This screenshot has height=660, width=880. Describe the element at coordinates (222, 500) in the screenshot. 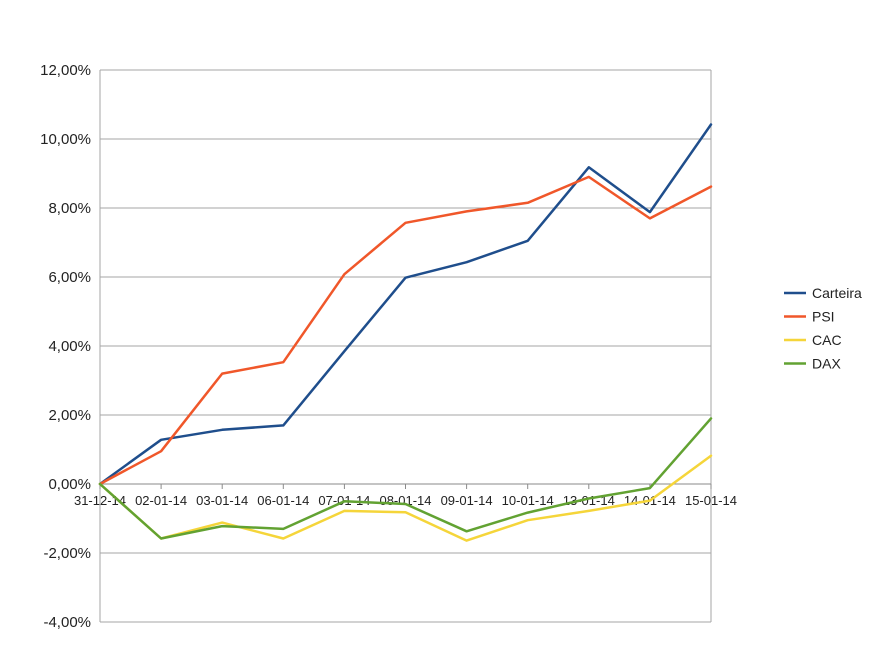

I see `x-tick-label: 03-01-14` at that location.